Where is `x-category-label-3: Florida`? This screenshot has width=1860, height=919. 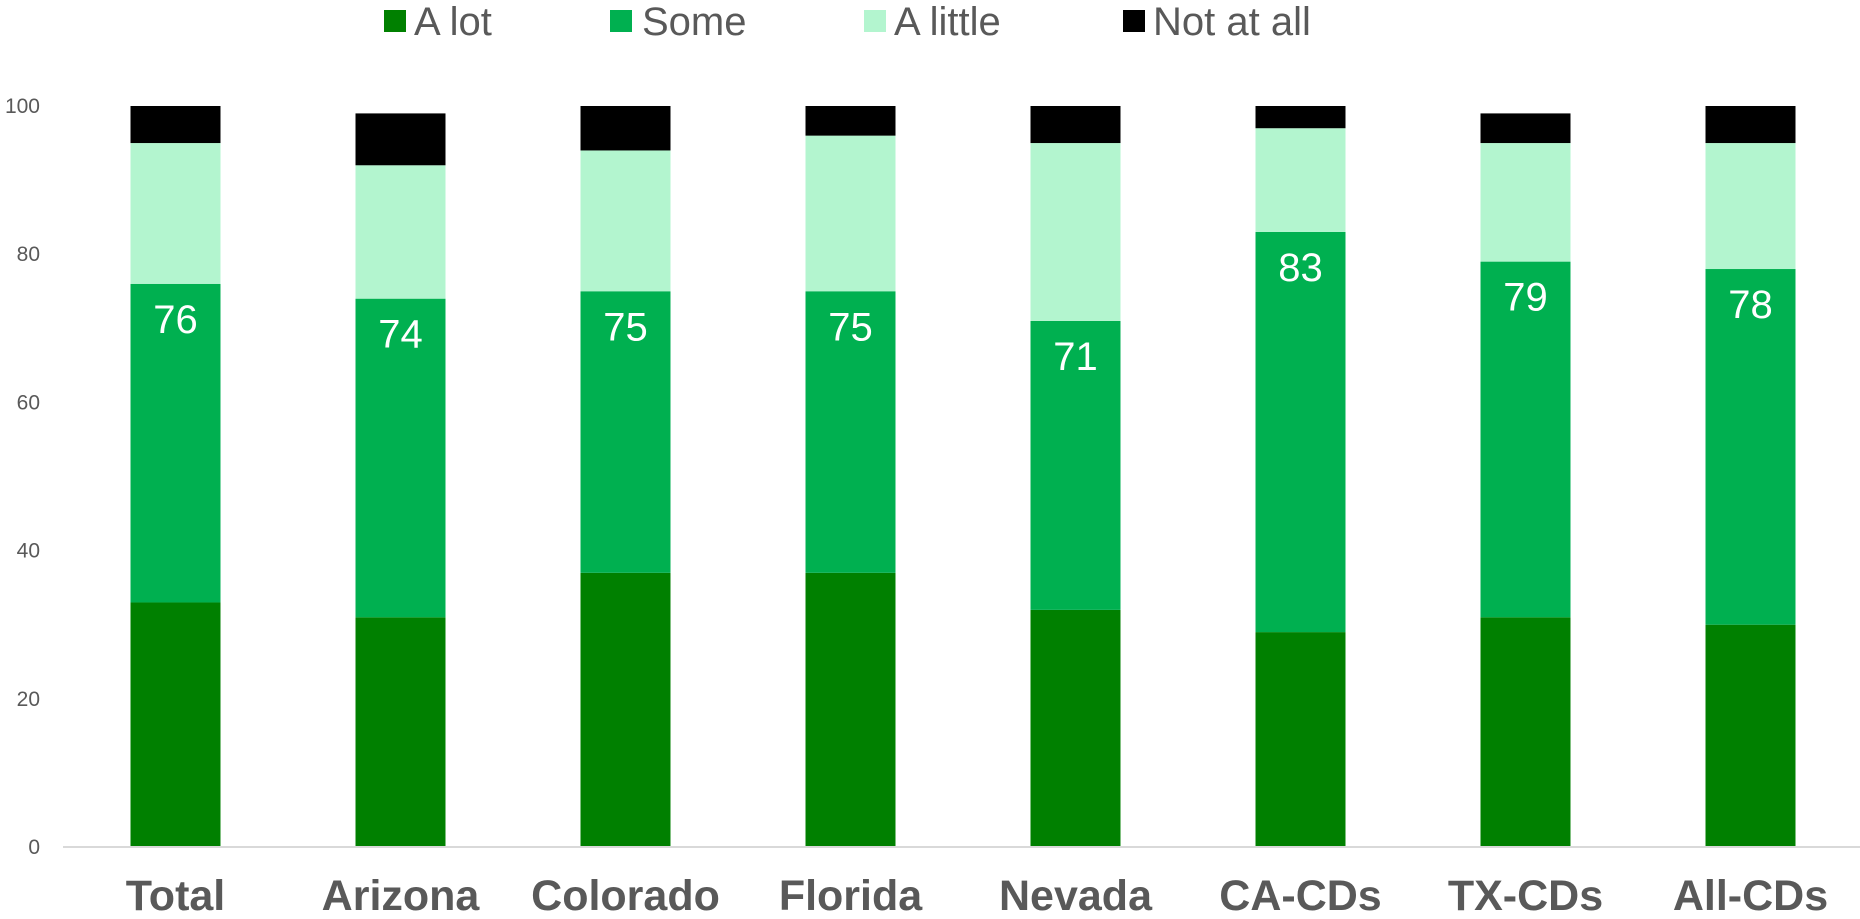 x-category-label-3: Florida is located at coordinates (851, 895).